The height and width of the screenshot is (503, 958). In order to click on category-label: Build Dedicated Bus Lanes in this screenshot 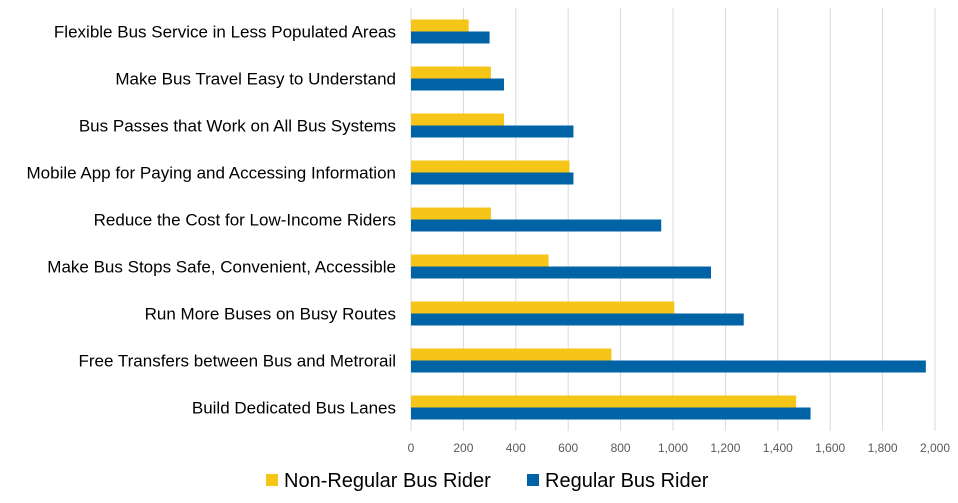, I will do `click(294, 408)`.